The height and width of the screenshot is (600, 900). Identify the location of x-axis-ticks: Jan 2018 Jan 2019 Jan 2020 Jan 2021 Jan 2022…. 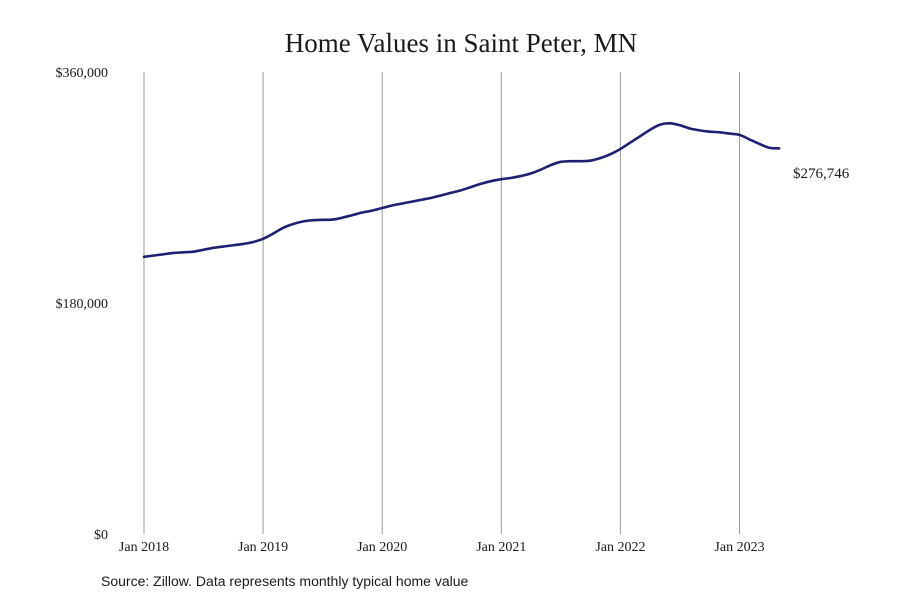
(442, 547).